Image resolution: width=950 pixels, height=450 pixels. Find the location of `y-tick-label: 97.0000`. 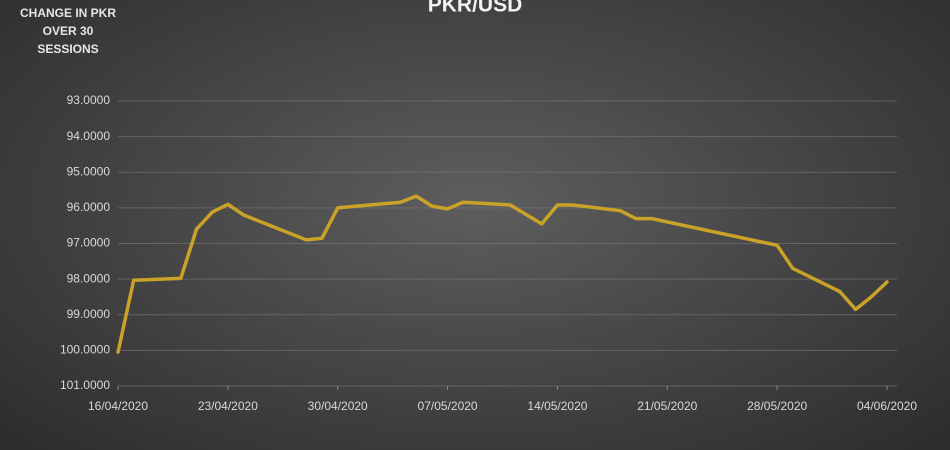

y-tick-label: 97.0000 is located at coordinates (89, 243).